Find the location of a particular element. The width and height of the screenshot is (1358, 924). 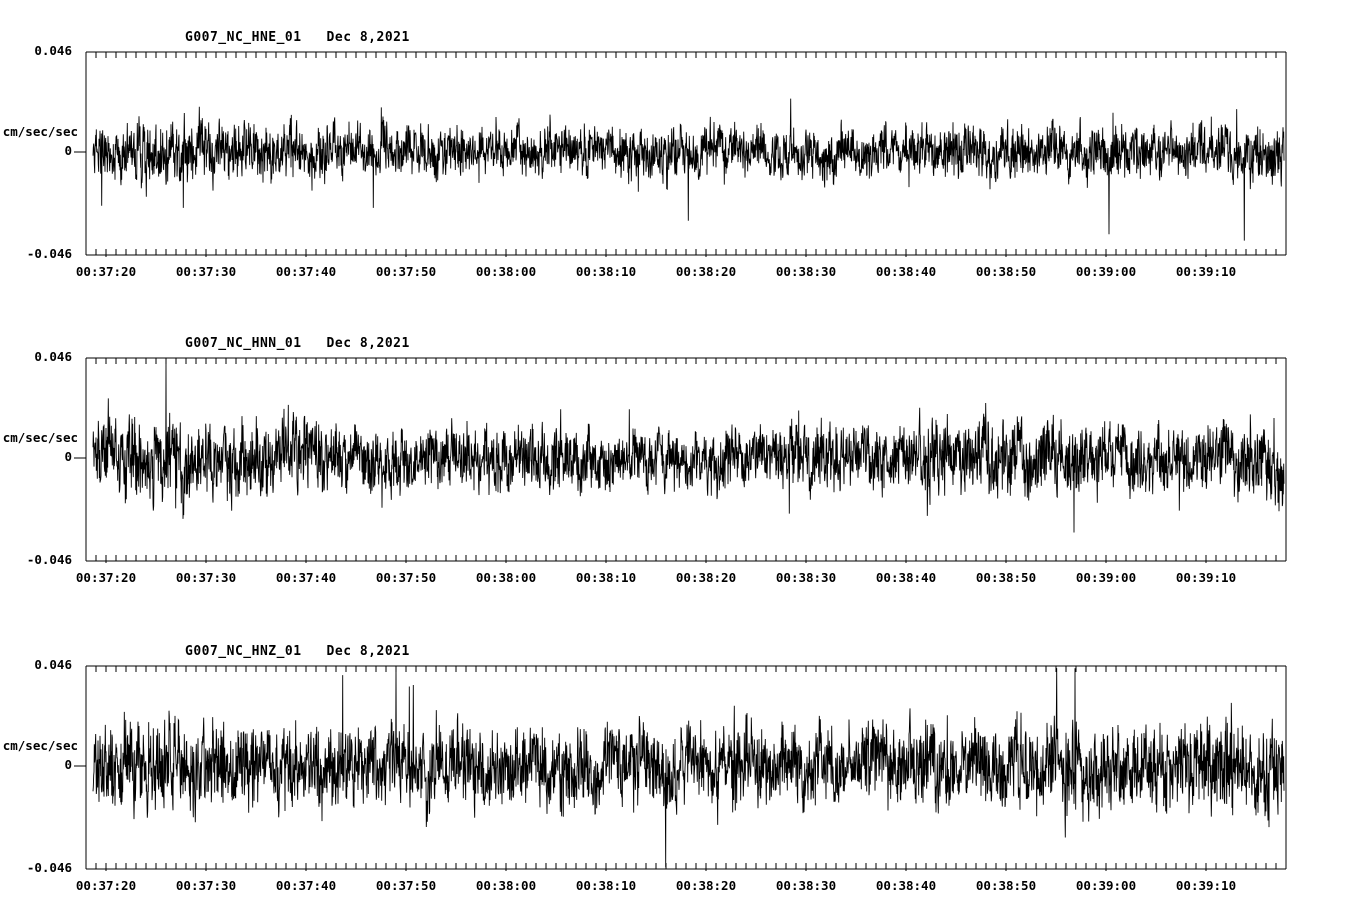

panel-title: G007_NC_HNE_01 Dec 8,2021 is located at coordinates (297, 37).